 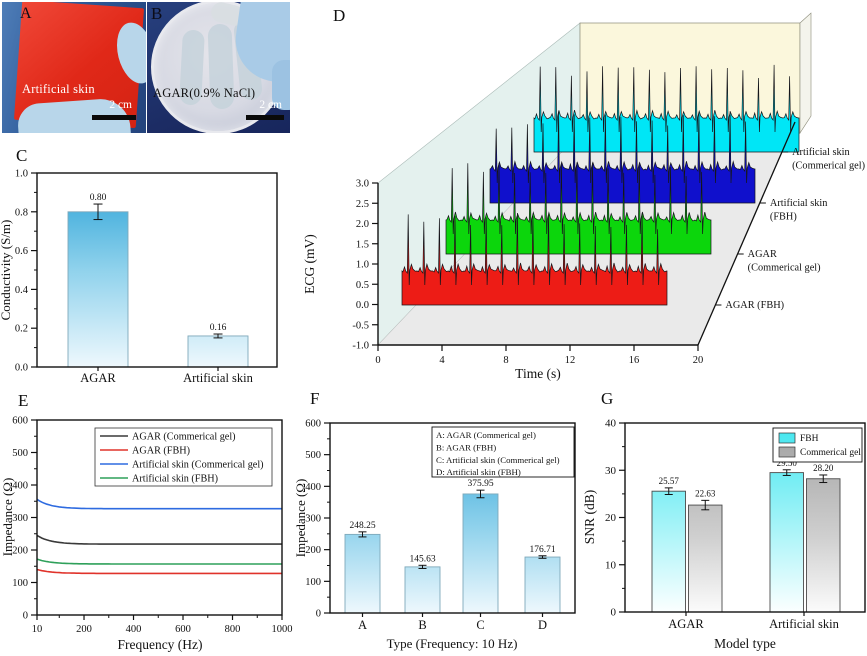 What do you see at coordinates (830, 453) in the screenshot?
I see `svg-text: Commerical gel` at bounding box center [830, 453].